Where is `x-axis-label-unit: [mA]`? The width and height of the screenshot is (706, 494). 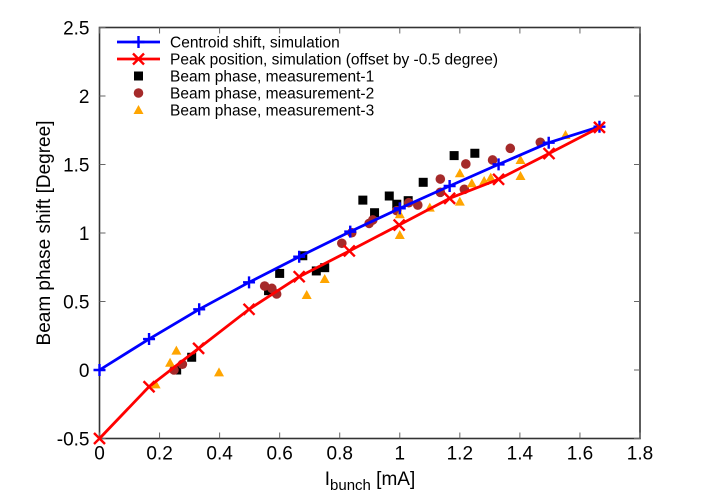
x-axis-label-unit: [mA] is located at coordinates (393, 479).